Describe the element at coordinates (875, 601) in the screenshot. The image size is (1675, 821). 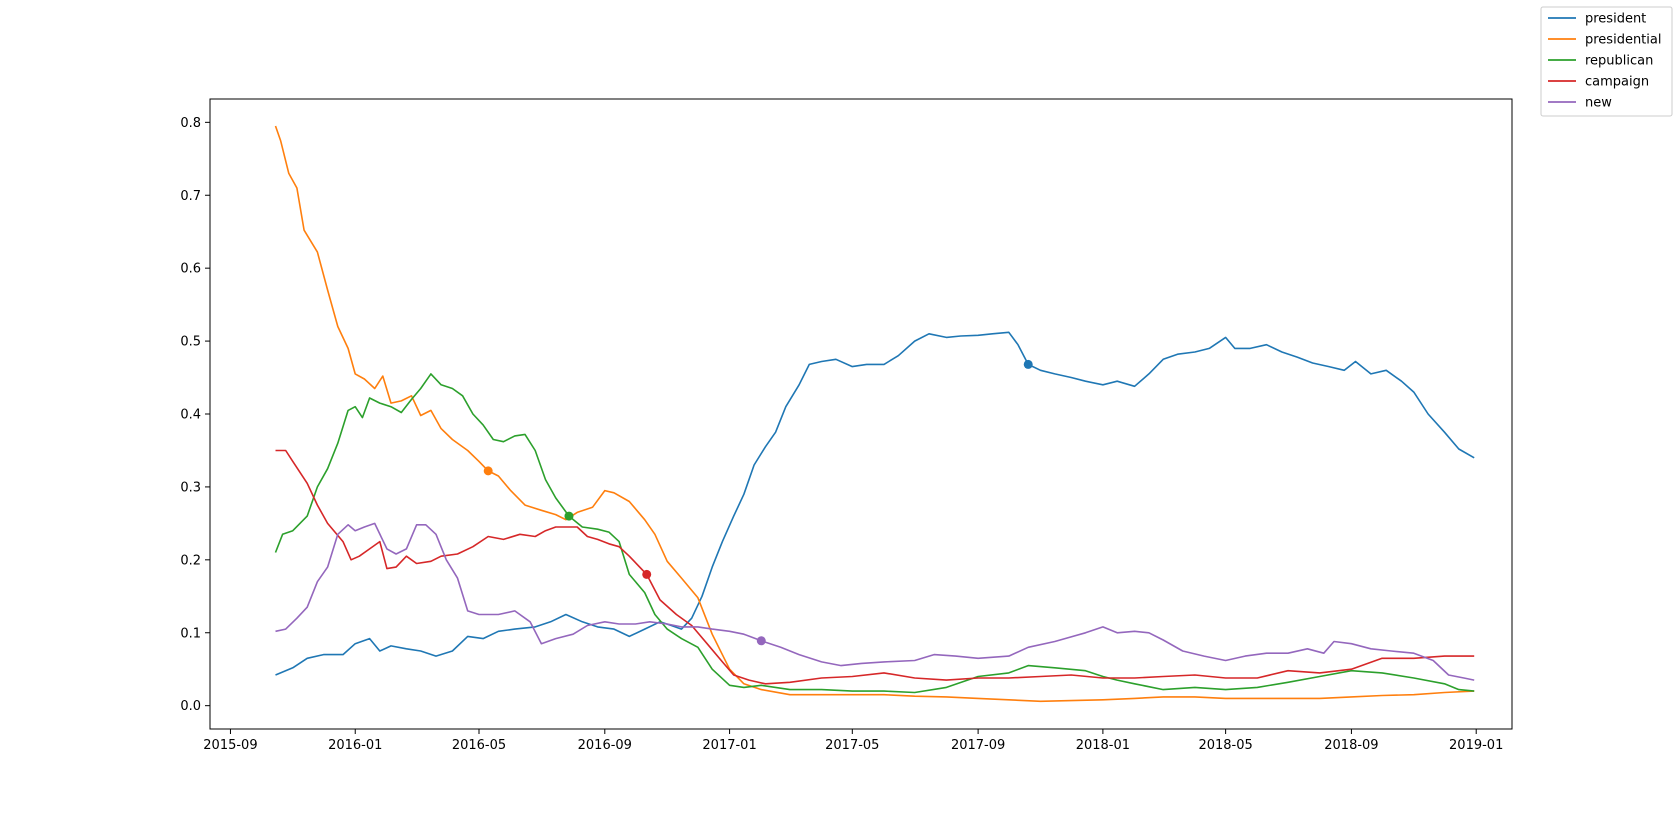
I see `series-line-new` at that location.